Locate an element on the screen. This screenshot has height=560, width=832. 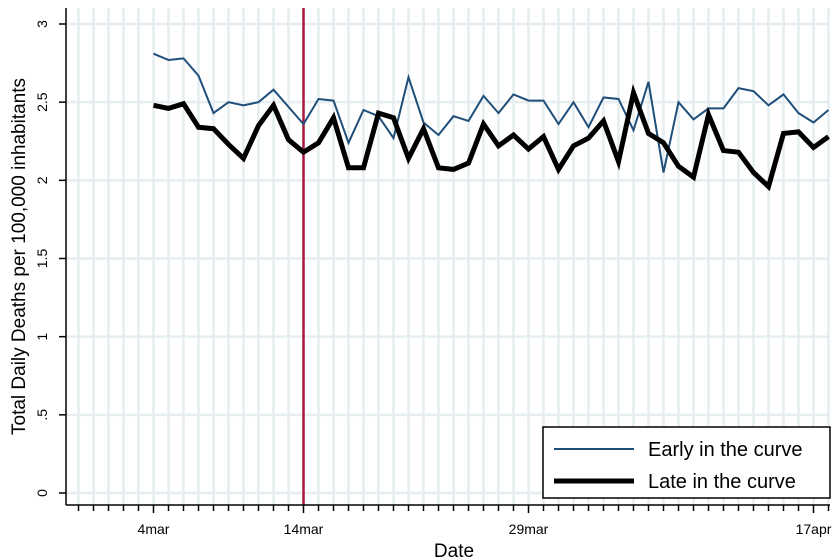
y-tick-label: 2.5 is located at coordinates (42, 102).